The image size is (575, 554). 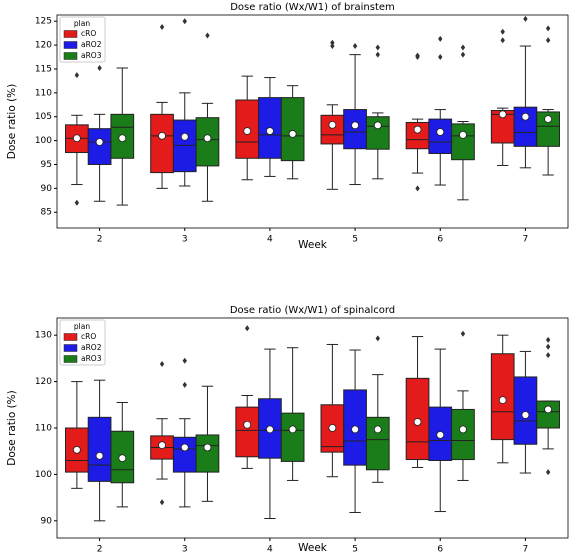 I want to click on legend-title: plan, so click(x=82, y=23).